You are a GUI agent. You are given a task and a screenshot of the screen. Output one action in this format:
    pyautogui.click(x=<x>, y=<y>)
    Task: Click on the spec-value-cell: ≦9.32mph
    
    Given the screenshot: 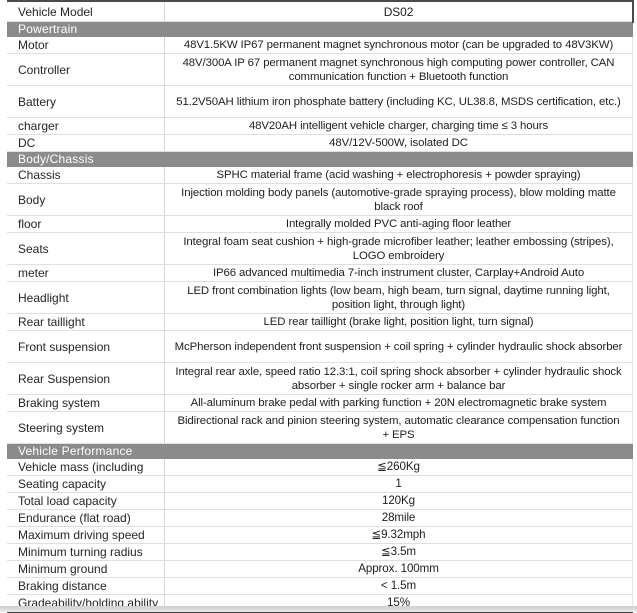 What is the action you would take?
    pyautogui.click(x=399, y=535)
    